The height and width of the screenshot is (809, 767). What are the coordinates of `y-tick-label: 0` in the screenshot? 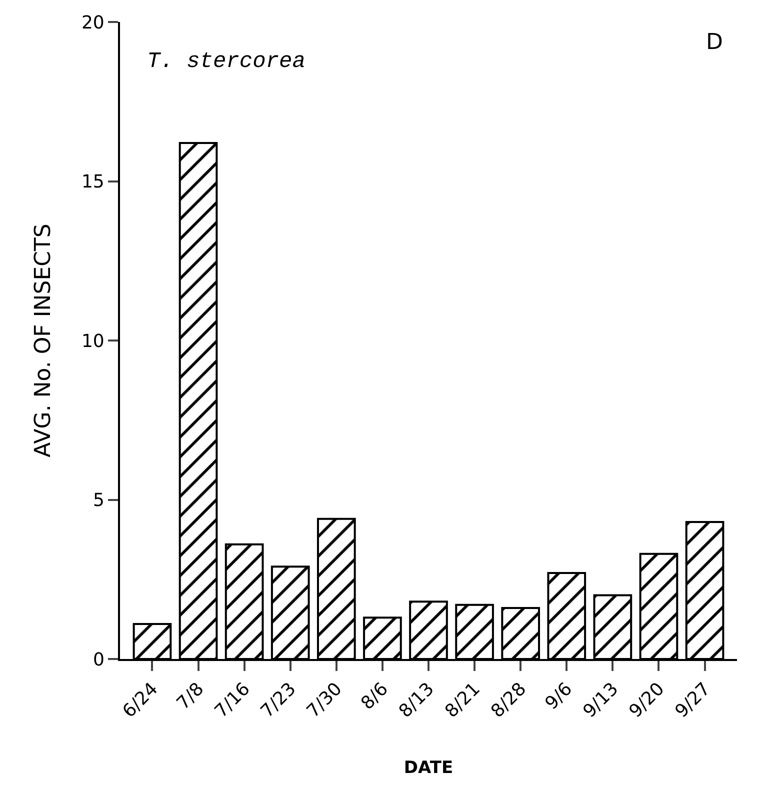 It's located at (98, 659).